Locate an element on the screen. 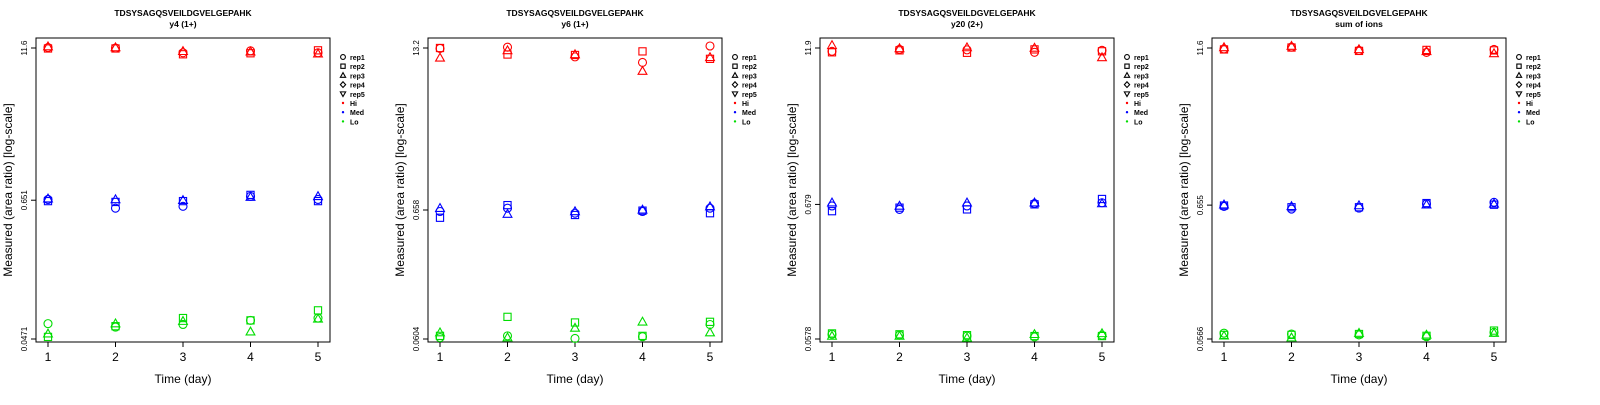  x-tick-label: 1 is located at coordinates (440, 357).